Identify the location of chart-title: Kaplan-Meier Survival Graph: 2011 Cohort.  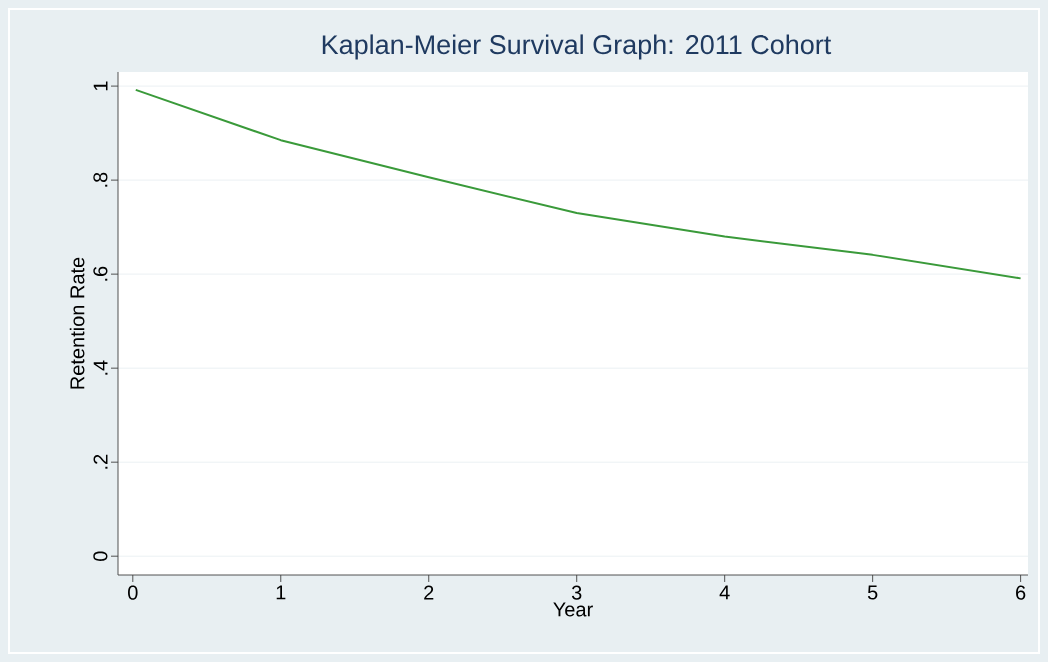
(577, 47).